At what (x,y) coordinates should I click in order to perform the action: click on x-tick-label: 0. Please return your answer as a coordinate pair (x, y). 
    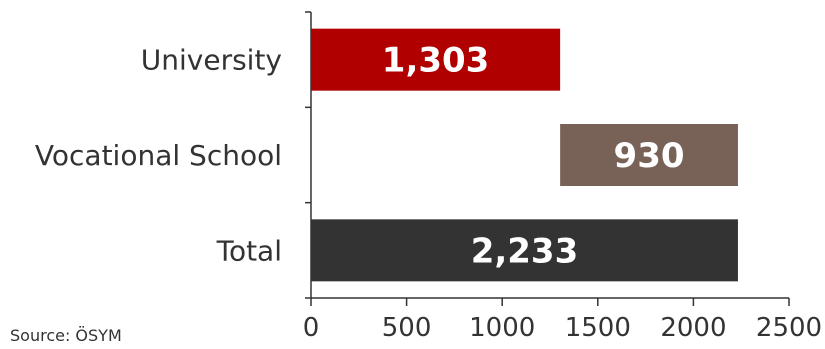
    Looking at the image, I should click on (311, 328).